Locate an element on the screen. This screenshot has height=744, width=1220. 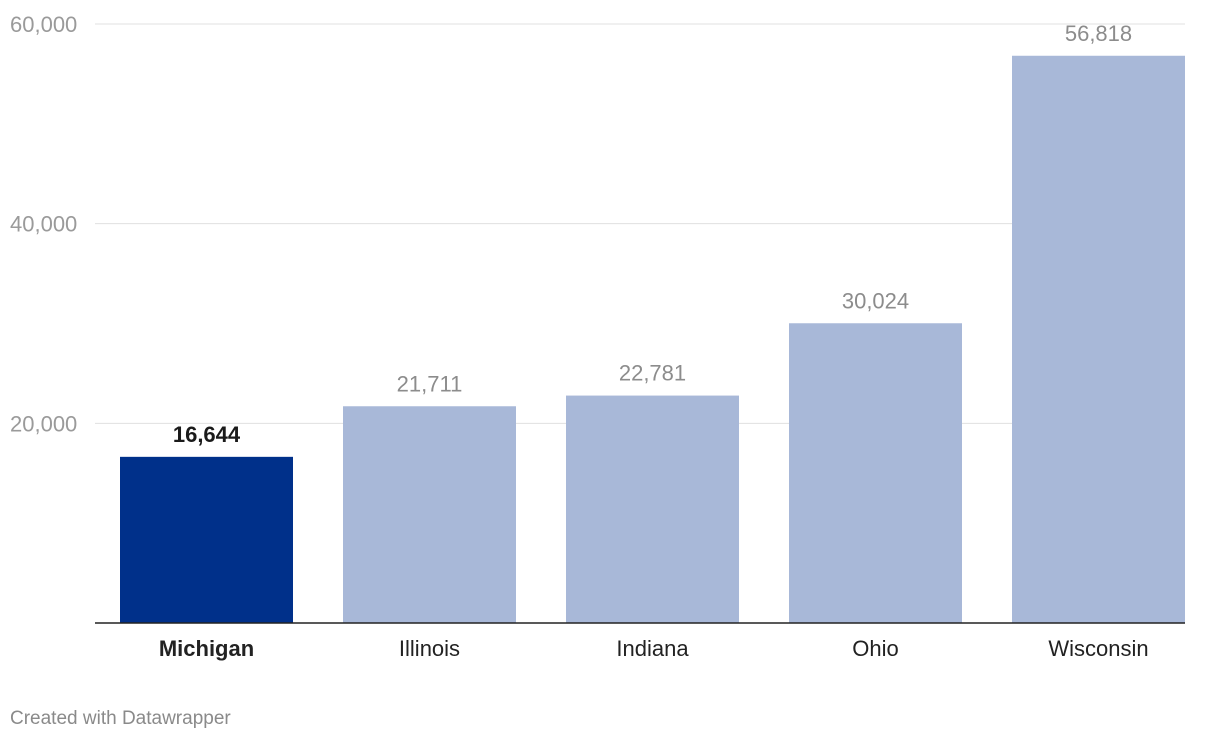
bar-illinois is located at coordinates (429, 514).